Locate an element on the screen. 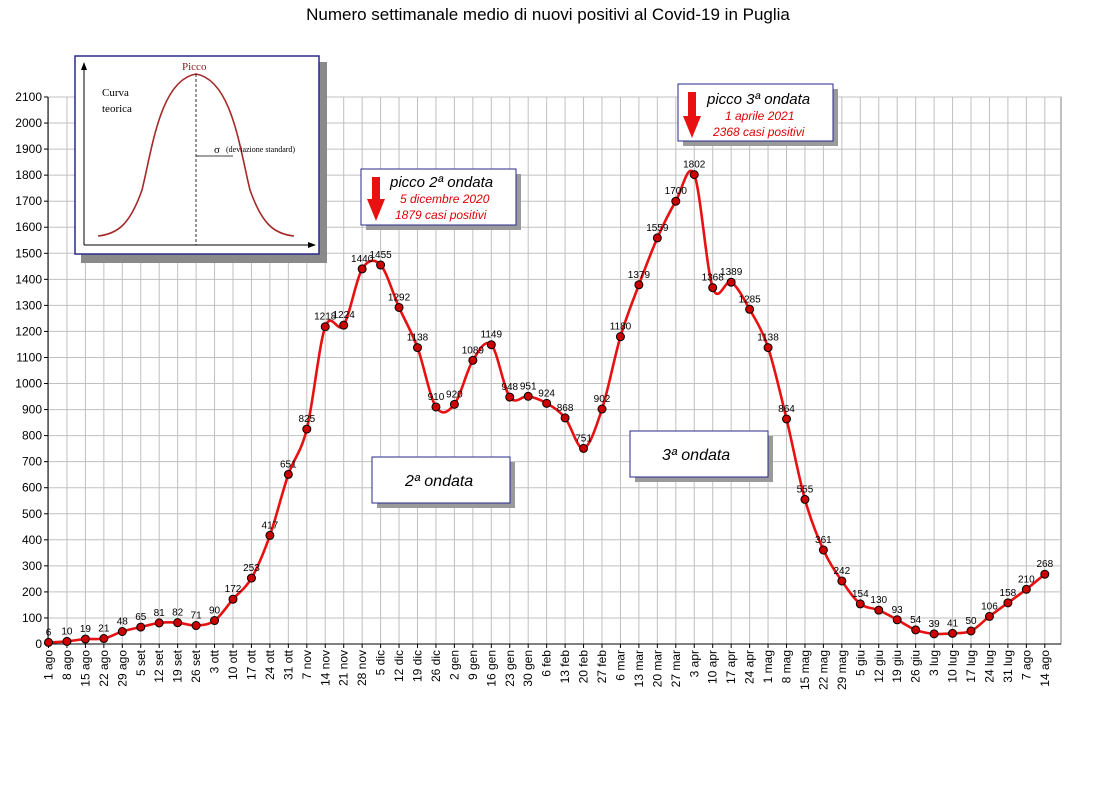 Image resolution: width=1095 pixels, height=805 pixels. x-tick-label: 31 lug is located at coordinates (1008, 666).